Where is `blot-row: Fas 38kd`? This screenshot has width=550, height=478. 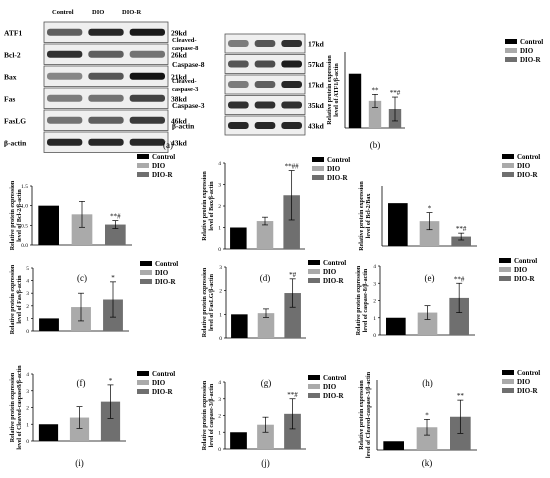 blot-row: Fas 38kd is located at coordinates (96, 98).